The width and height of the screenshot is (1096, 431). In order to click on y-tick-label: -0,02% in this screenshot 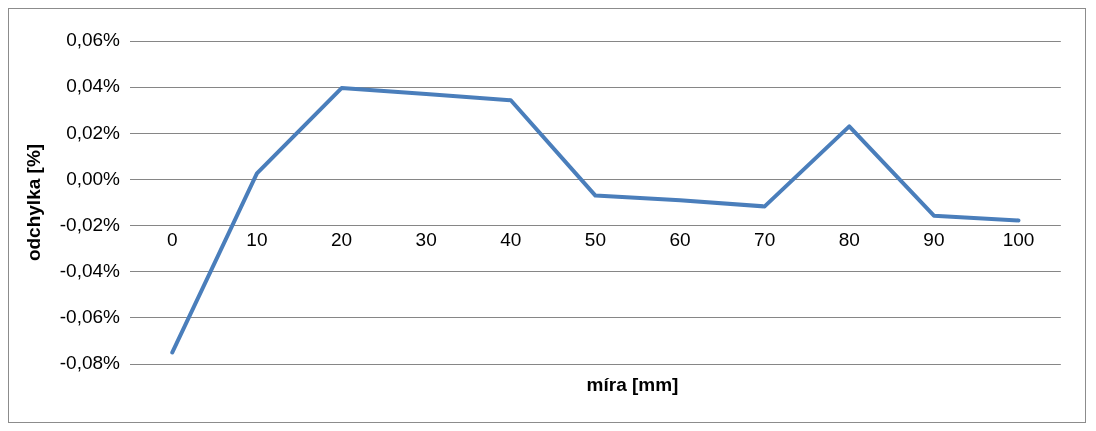, I will do `click(90, 224)`.